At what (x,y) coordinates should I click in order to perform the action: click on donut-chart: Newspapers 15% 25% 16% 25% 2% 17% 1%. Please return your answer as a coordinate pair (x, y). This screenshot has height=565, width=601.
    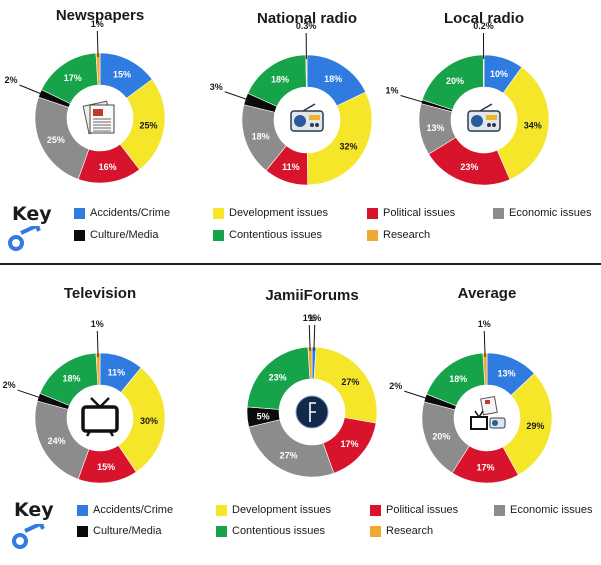
    Looking at the image, I should click on (85, 95).